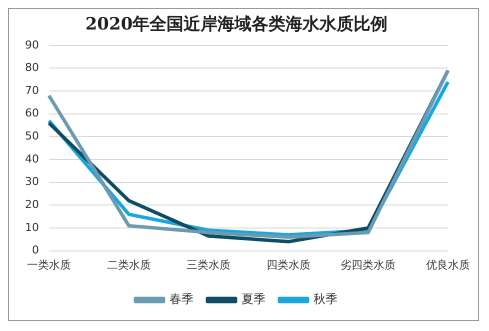  Describe the element at coordinates (31, 181) in the screenshot. I see `y-tick-label: 30` at that location.